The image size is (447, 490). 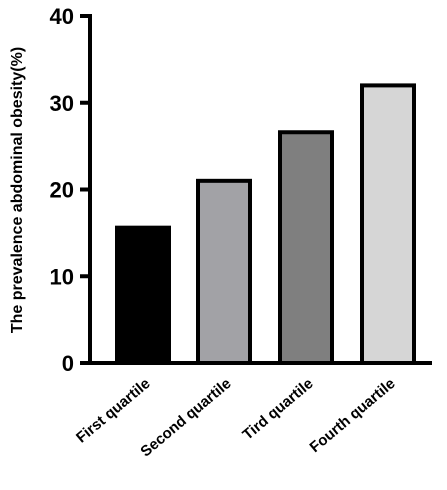 I want to click on y-tick-label: 0, so click(x=68, y=363).